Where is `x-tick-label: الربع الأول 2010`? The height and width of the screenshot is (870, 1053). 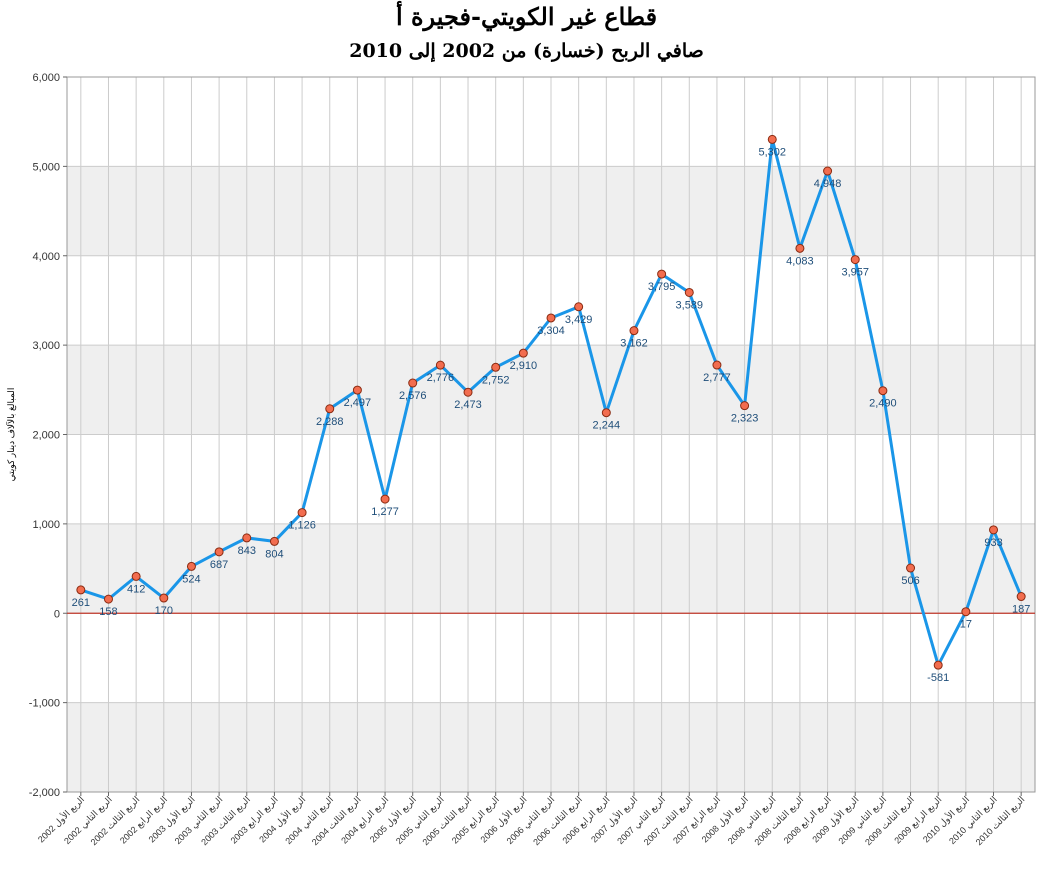
x-tick-label: الربع الأول 2010 is located at coordinates (946, 820).